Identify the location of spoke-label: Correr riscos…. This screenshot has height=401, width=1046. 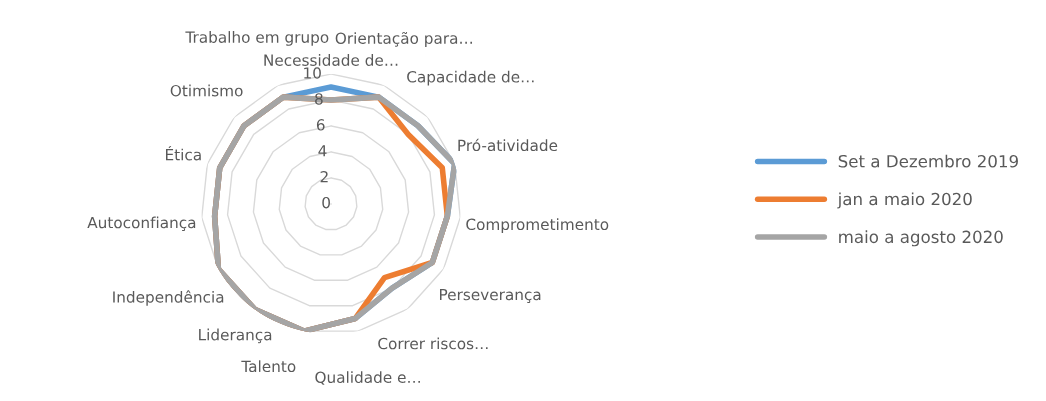
(433, 343).